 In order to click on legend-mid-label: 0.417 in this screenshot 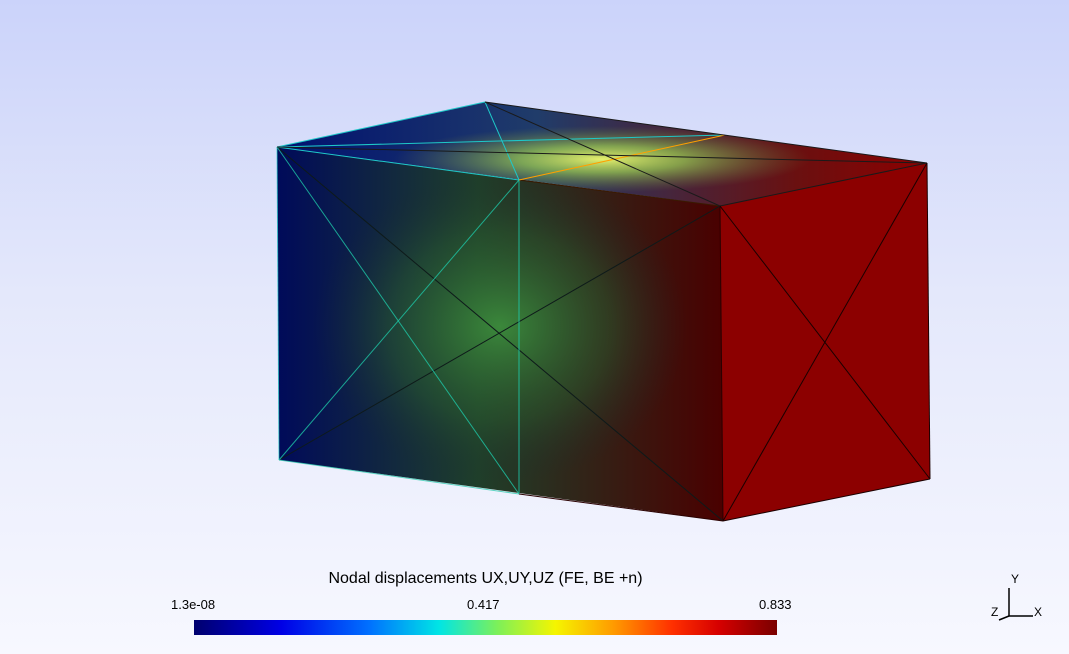, I will do `click(483, 604)`.